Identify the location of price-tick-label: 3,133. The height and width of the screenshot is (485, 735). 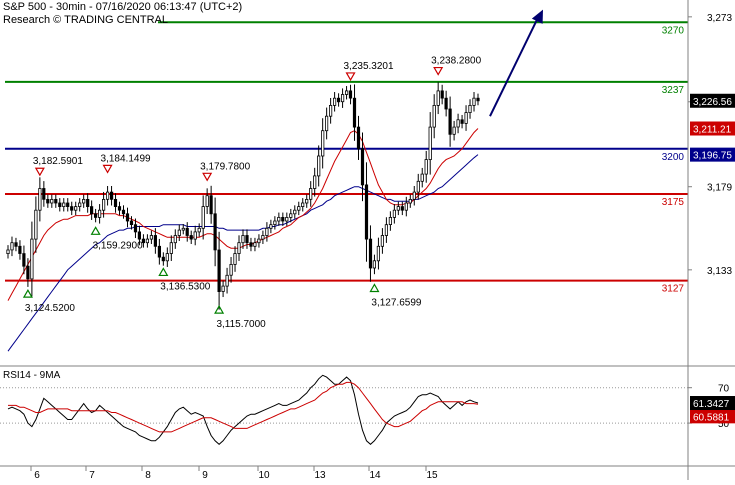
(719, 271).